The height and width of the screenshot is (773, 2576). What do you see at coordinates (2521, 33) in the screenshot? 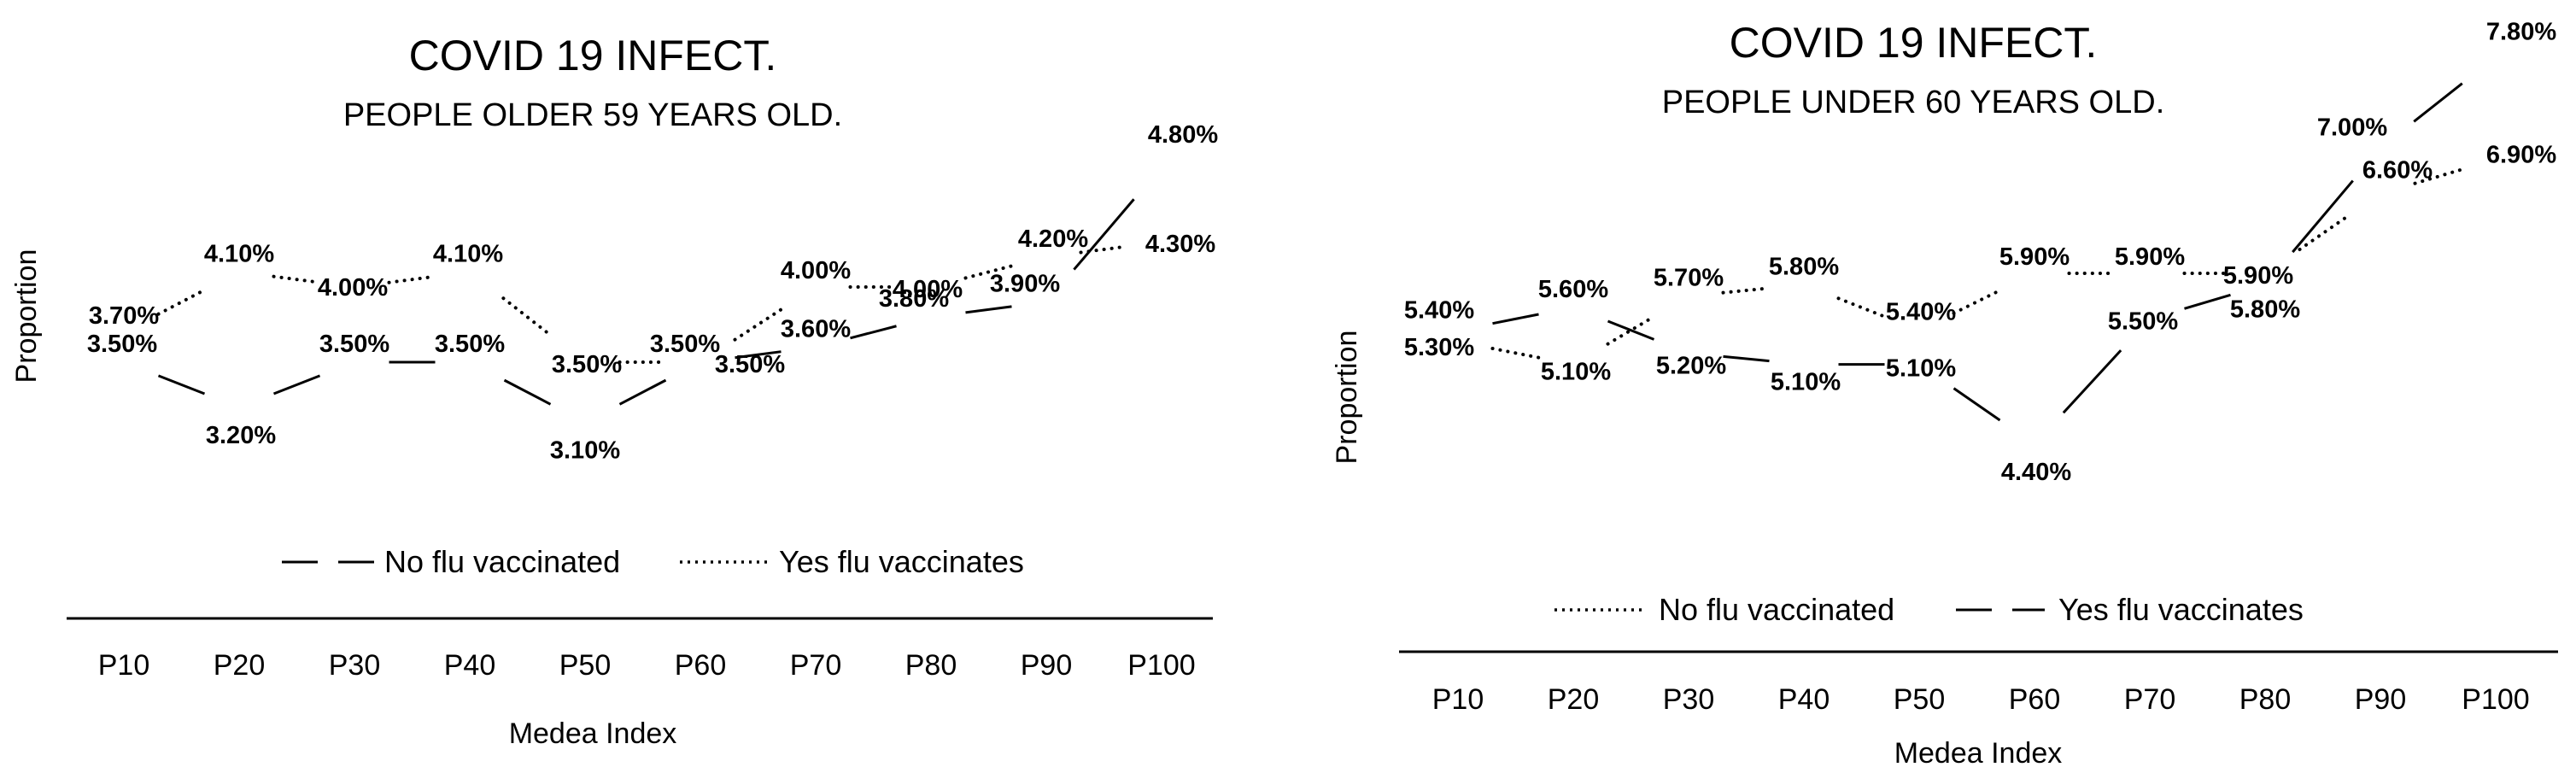
I see `data-label-yes-flu-vaccinates: 7.80%` at bounding box center [2521, 33].